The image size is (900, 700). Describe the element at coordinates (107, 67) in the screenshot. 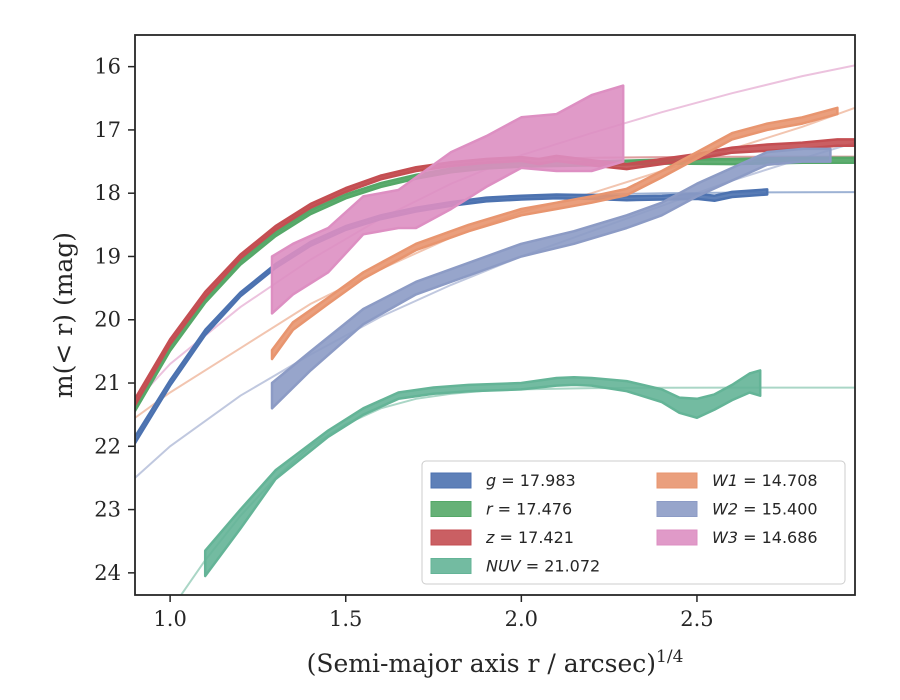

I see `y-tick-label: 16` at that location.